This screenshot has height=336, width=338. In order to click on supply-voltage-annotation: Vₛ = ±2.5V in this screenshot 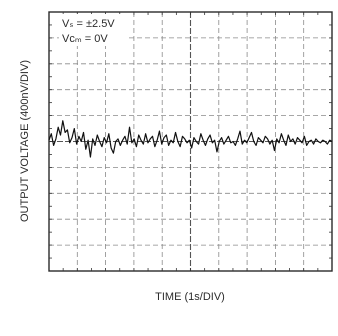, I will do `click(88, 24)`.